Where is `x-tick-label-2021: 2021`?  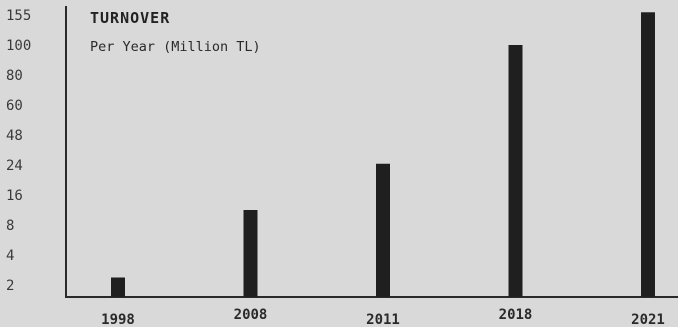 x-tick-label-2021: 2021 is located at coordinates (648, 319).